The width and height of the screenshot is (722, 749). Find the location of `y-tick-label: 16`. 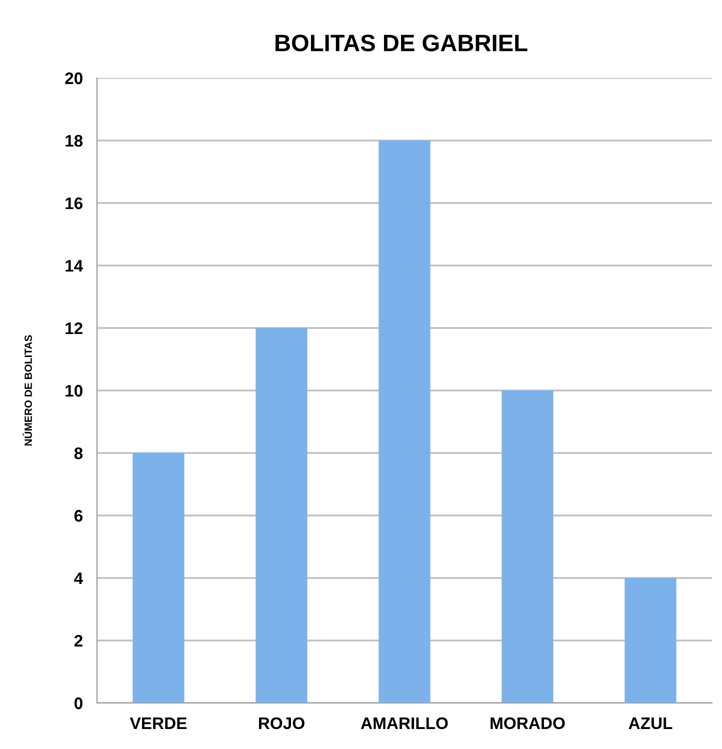

y-tick-label: 16 is located at coordinates (74, 203).